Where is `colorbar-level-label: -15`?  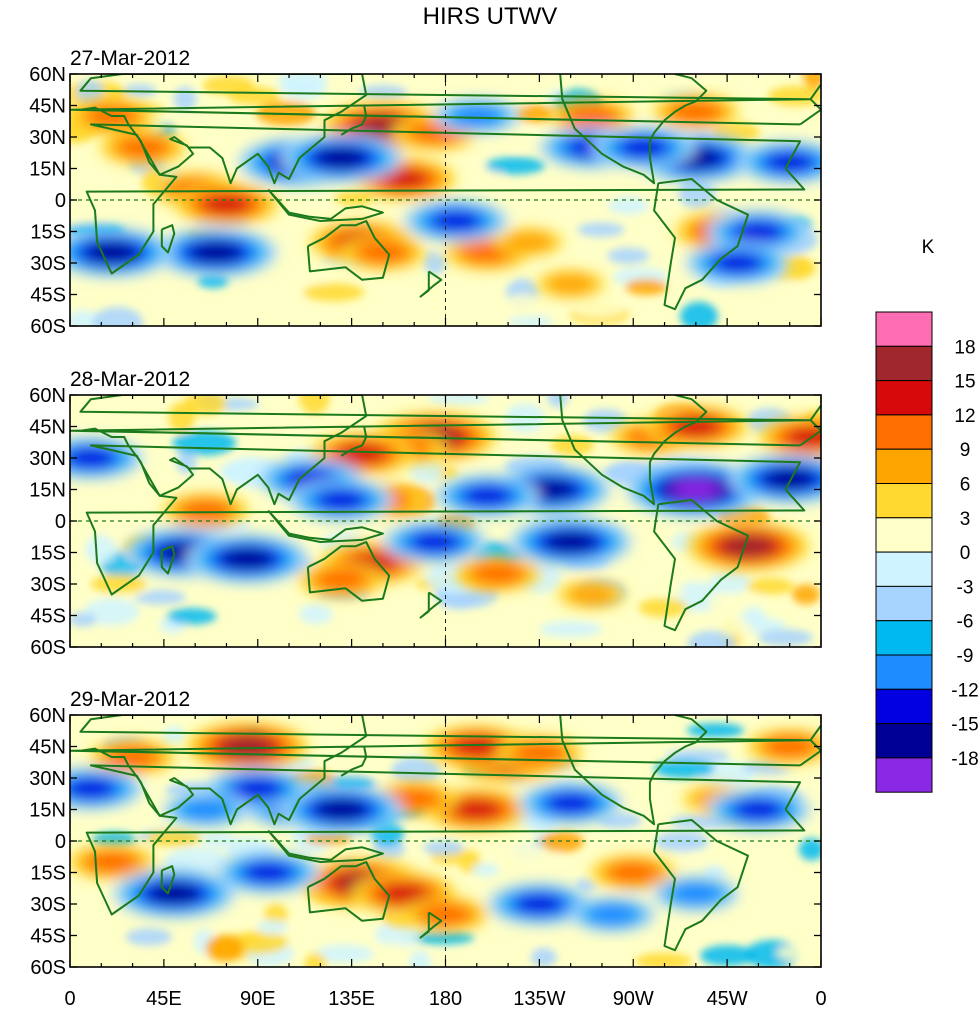 colorbar-level-label: -15 is located at coordinates (964, 725).